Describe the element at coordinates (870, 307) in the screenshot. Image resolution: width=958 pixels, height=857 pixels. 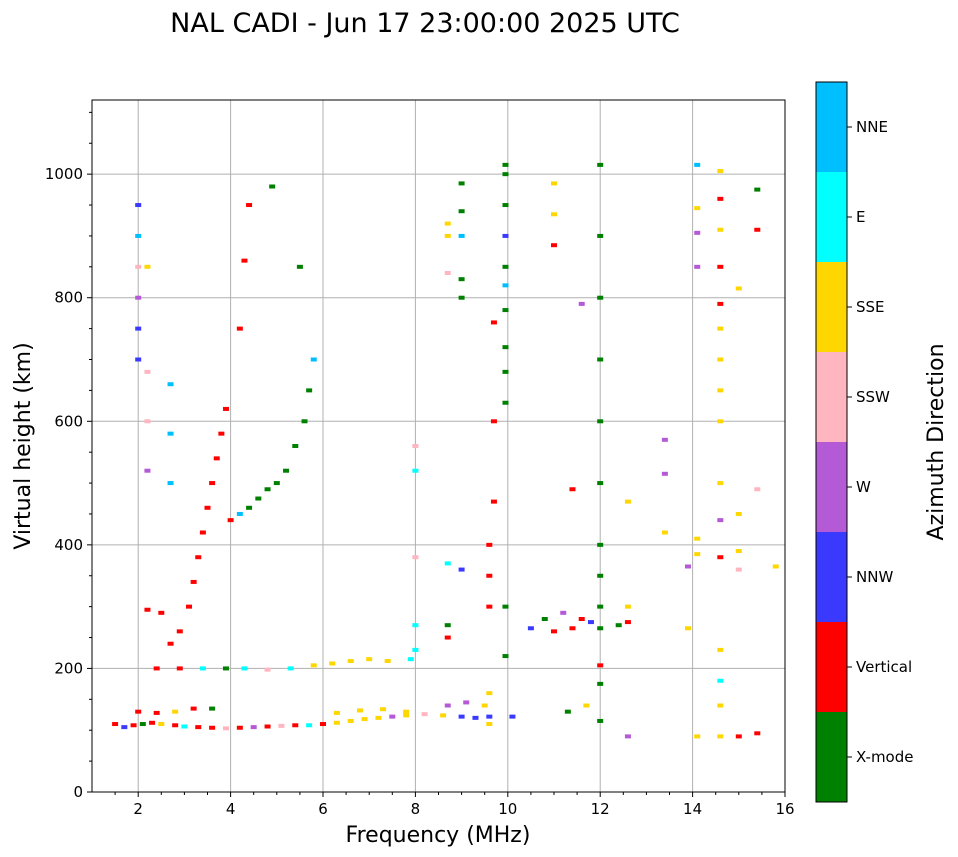
I see `colorbar-tick-label: SSE` at that location.